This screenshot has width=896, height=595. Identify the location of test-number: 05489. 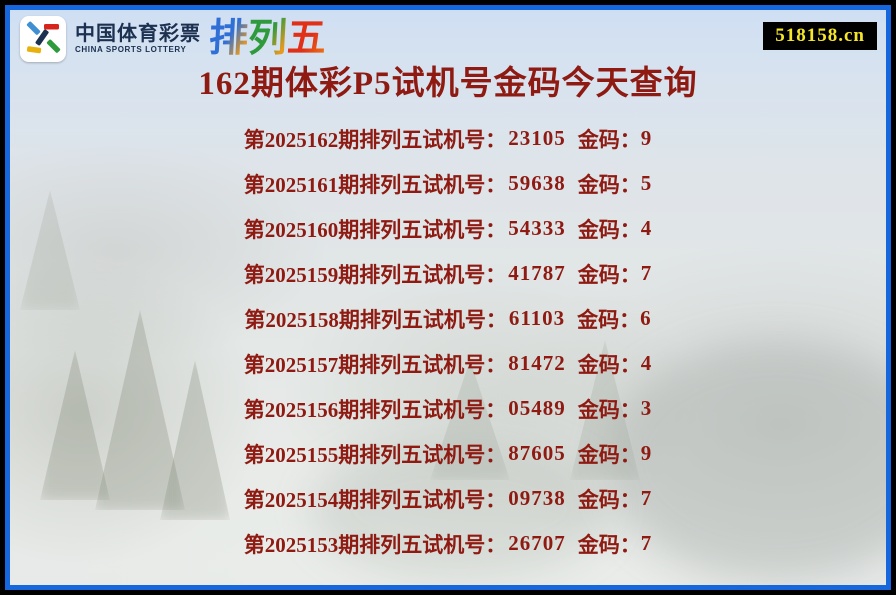
(537, 408).